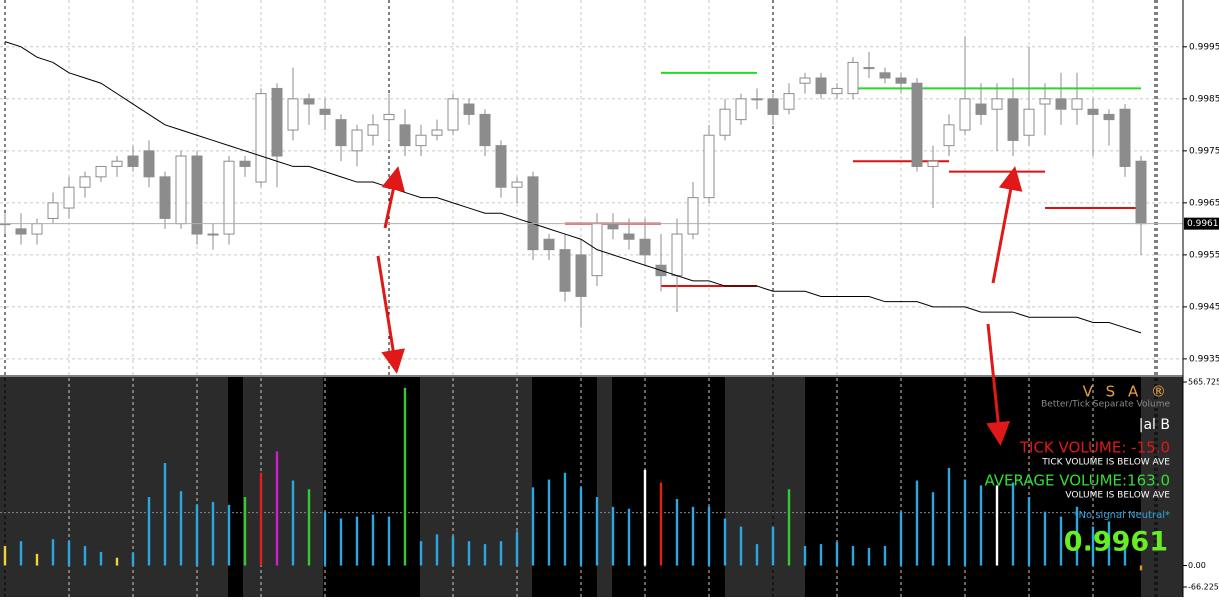 The image size is (1219, 605). What do you see at coordinates (1094, 448) in the screenshot?
I see `annotation: TICK VOLUME: -15.0` at bounding box center [1094, 448].